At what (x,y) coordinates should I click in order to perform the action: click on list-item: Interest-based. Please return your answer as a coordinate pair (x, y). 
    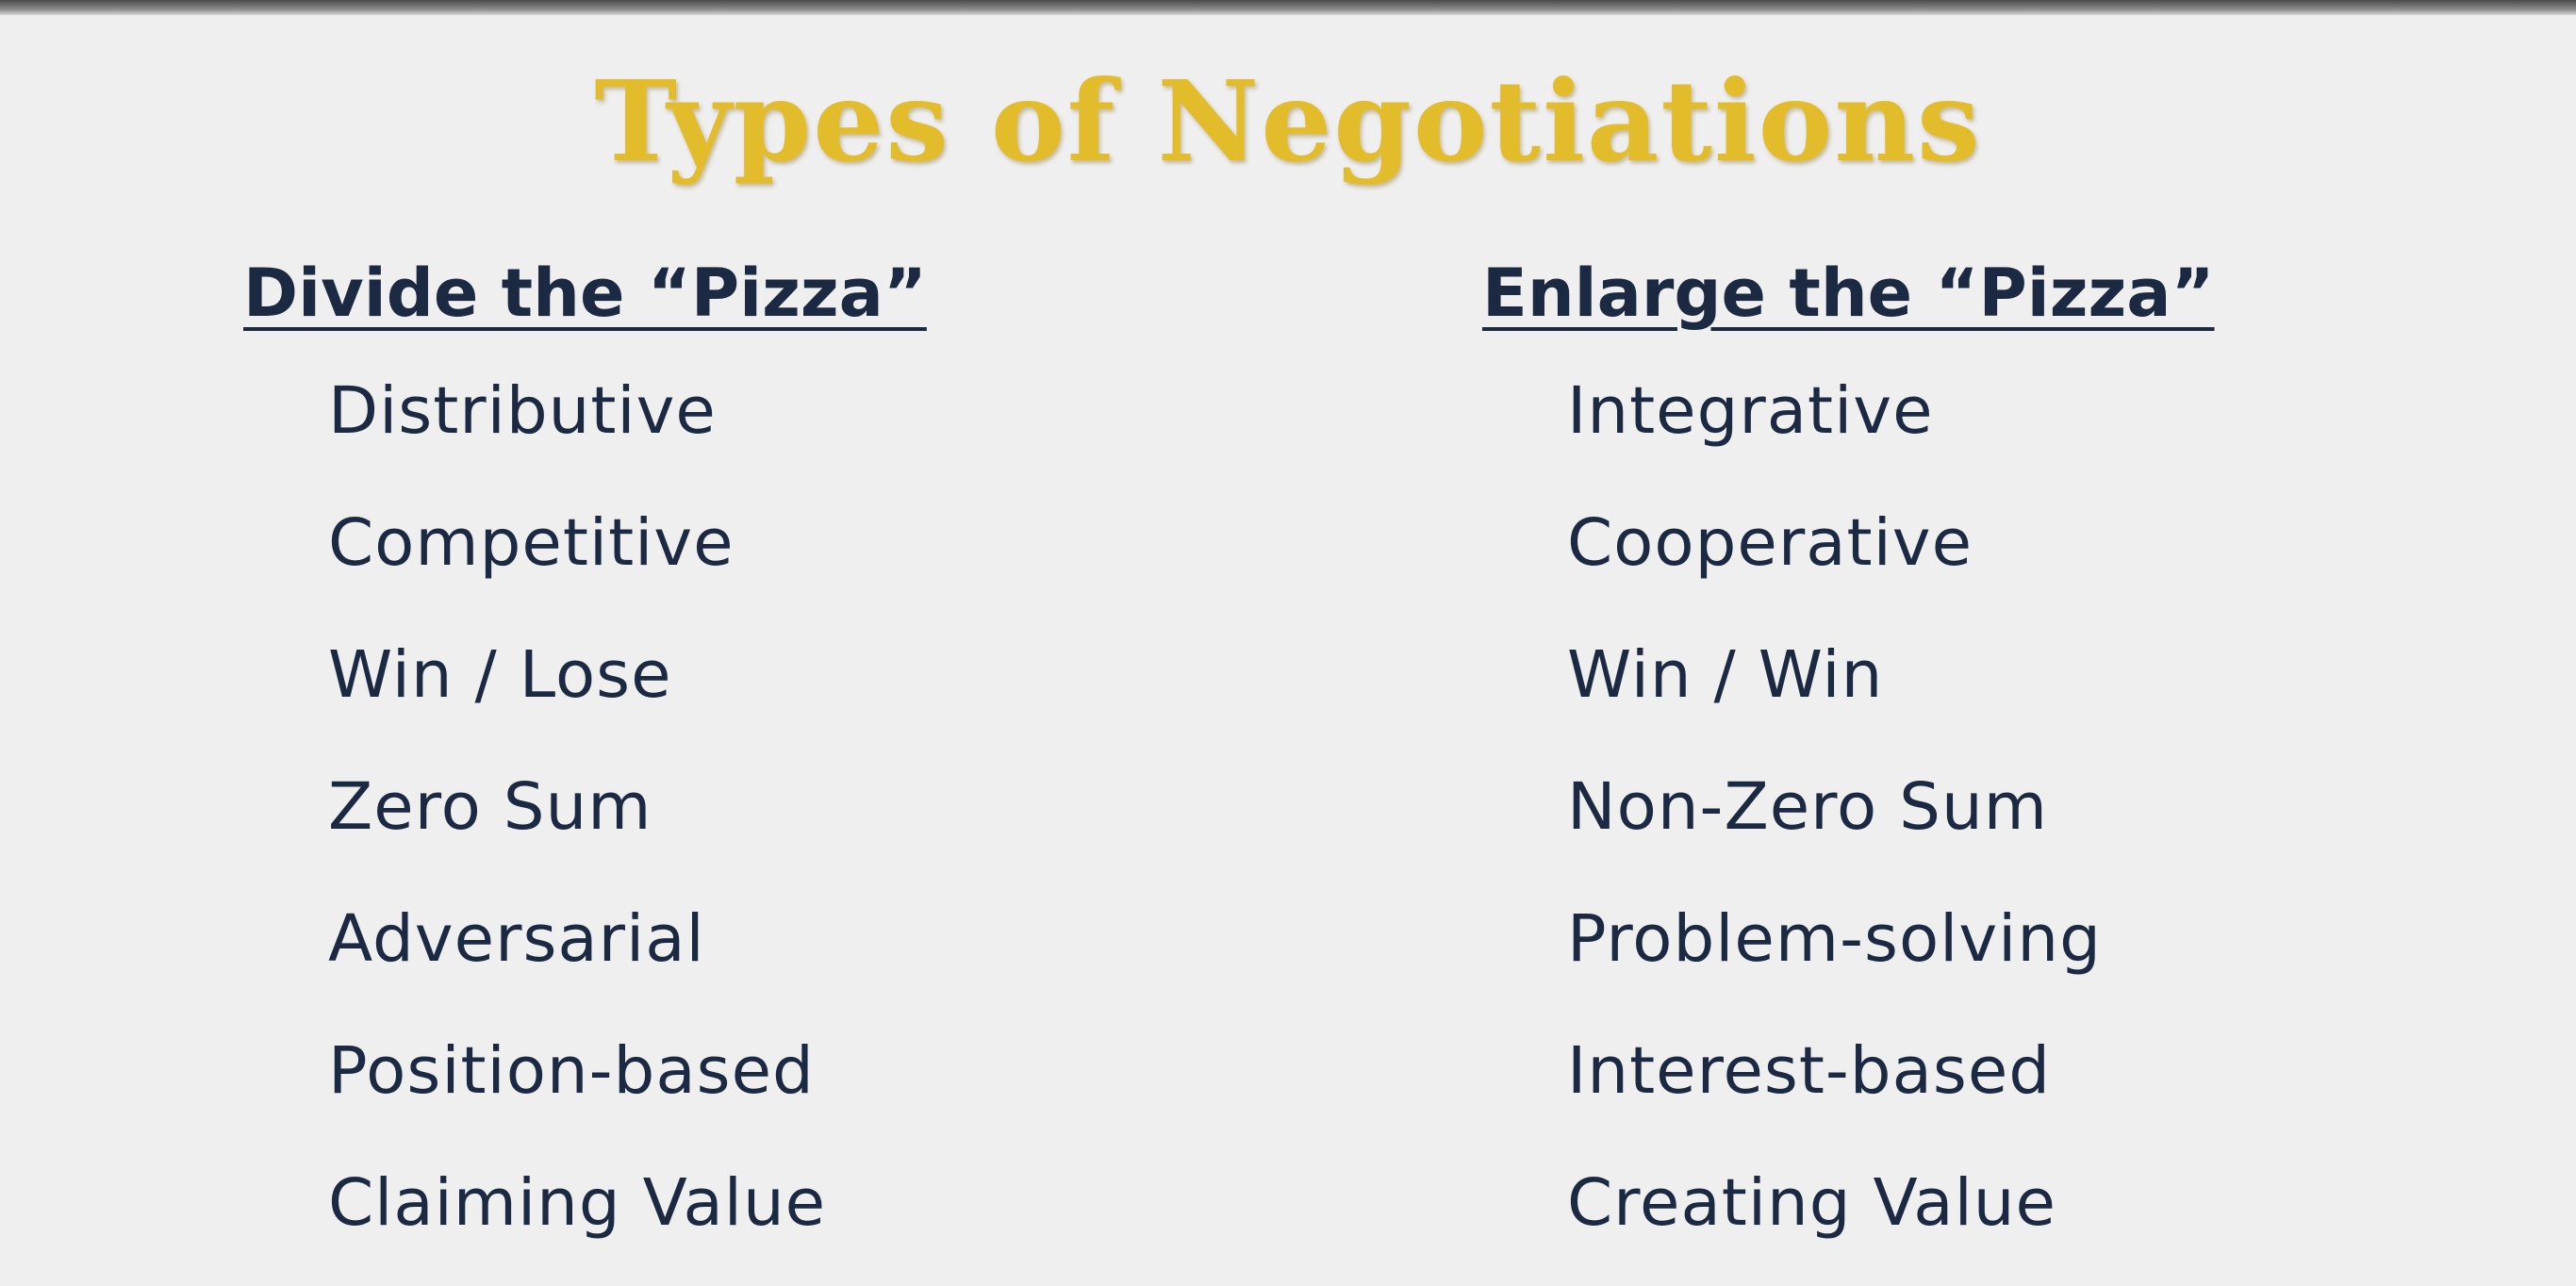
    Looking at the image, I should click on (1809, 1071).